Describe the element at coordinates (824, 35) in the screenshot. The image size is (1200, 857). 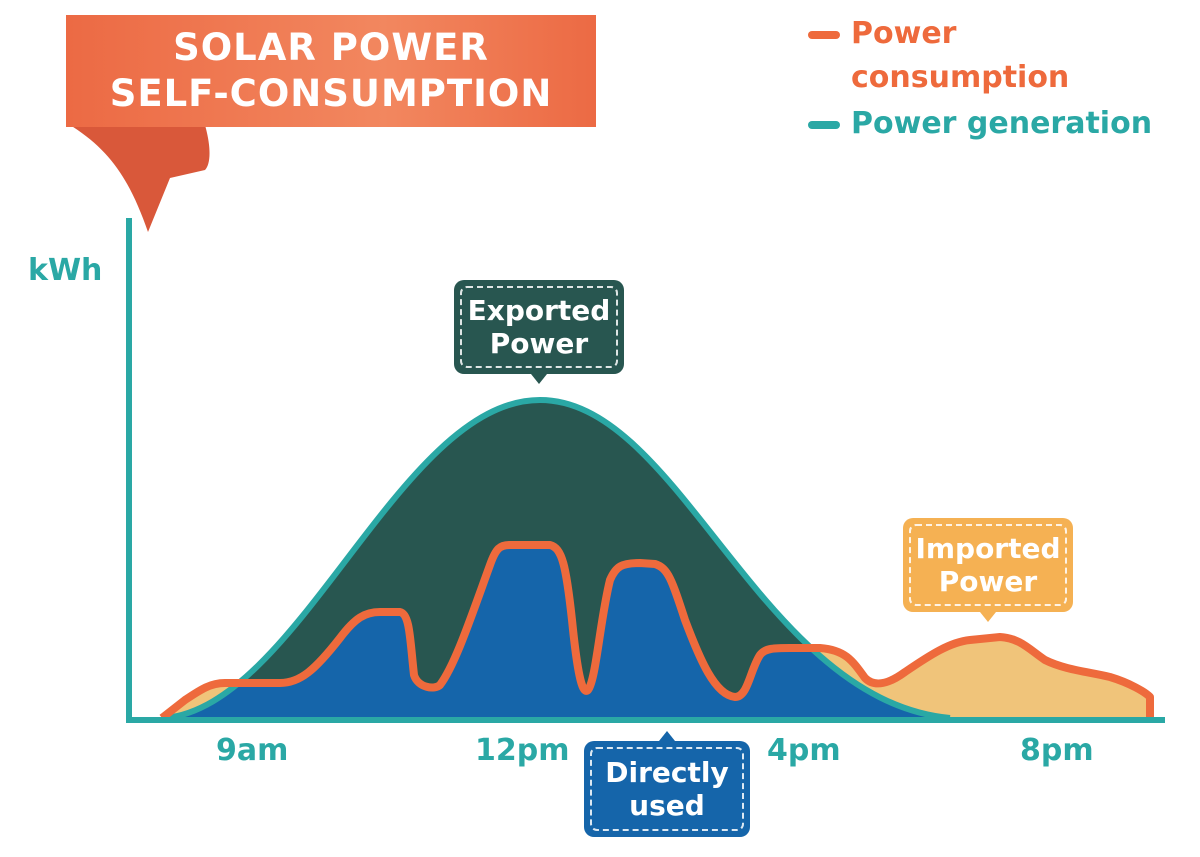
I see `legend-swatch-consumption` at that location.